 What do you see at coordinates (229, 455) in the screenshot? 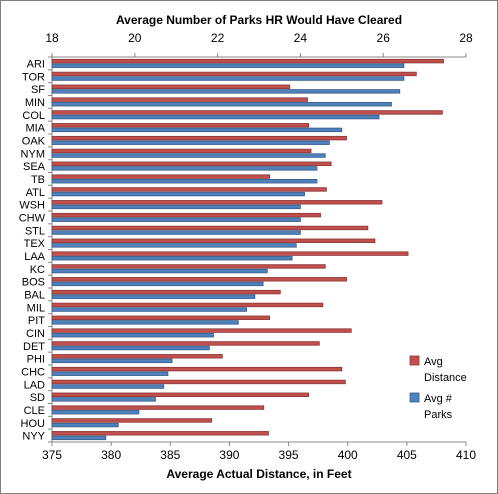
I see `x-bottom-tick-label: 390` at bounding box center [229, 455].